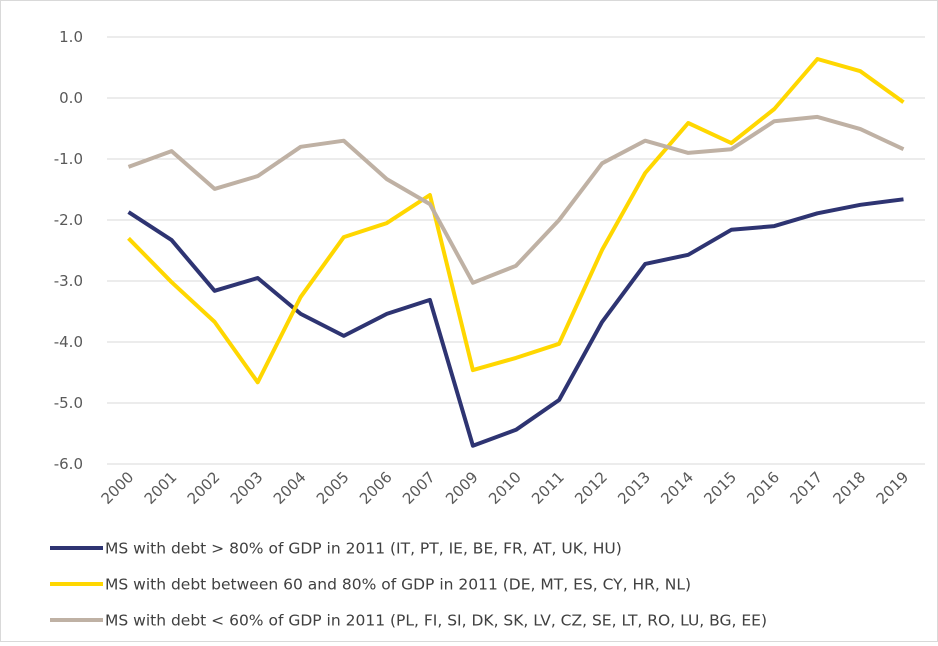 This screenshot has height=646, width=938. What do you see at coordinates (68, 403) in the screenshot?
I see `y-tick-label: -5.0` at bounding box center [68, 403].